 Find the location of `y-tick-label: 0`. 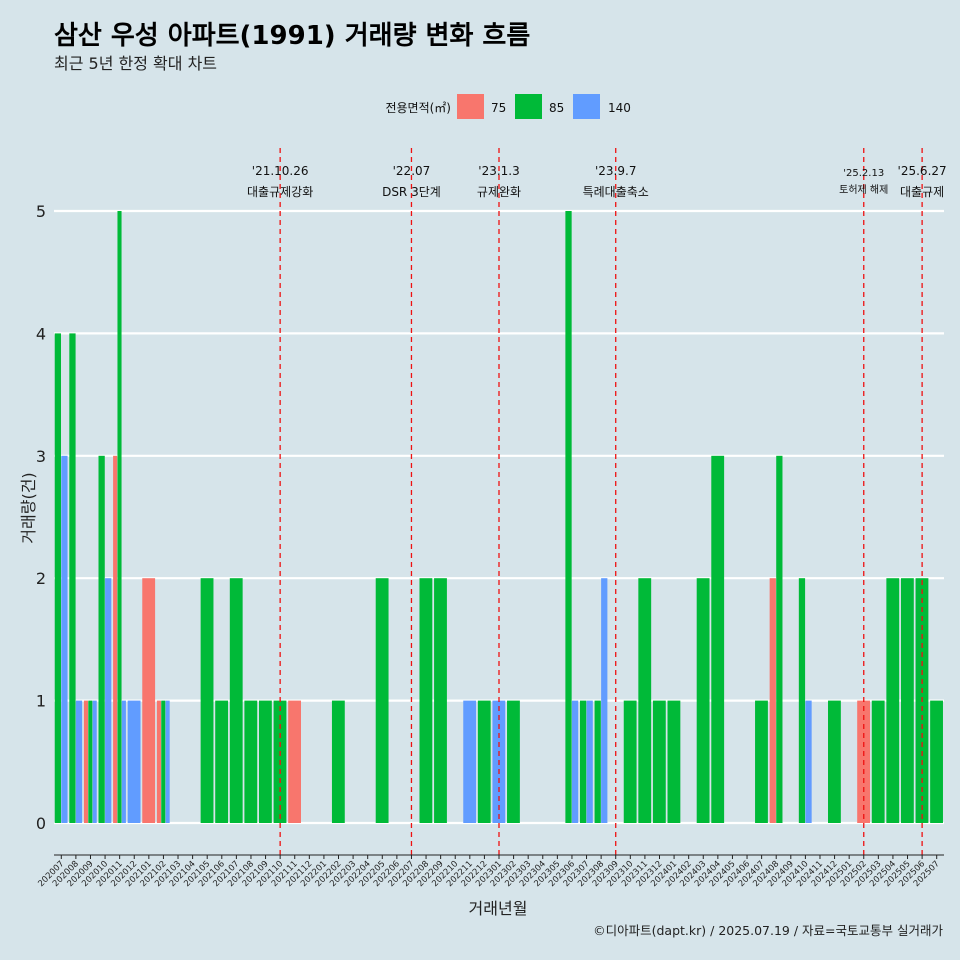

y-tick-label: 0 is located at coordinates (41, 823).